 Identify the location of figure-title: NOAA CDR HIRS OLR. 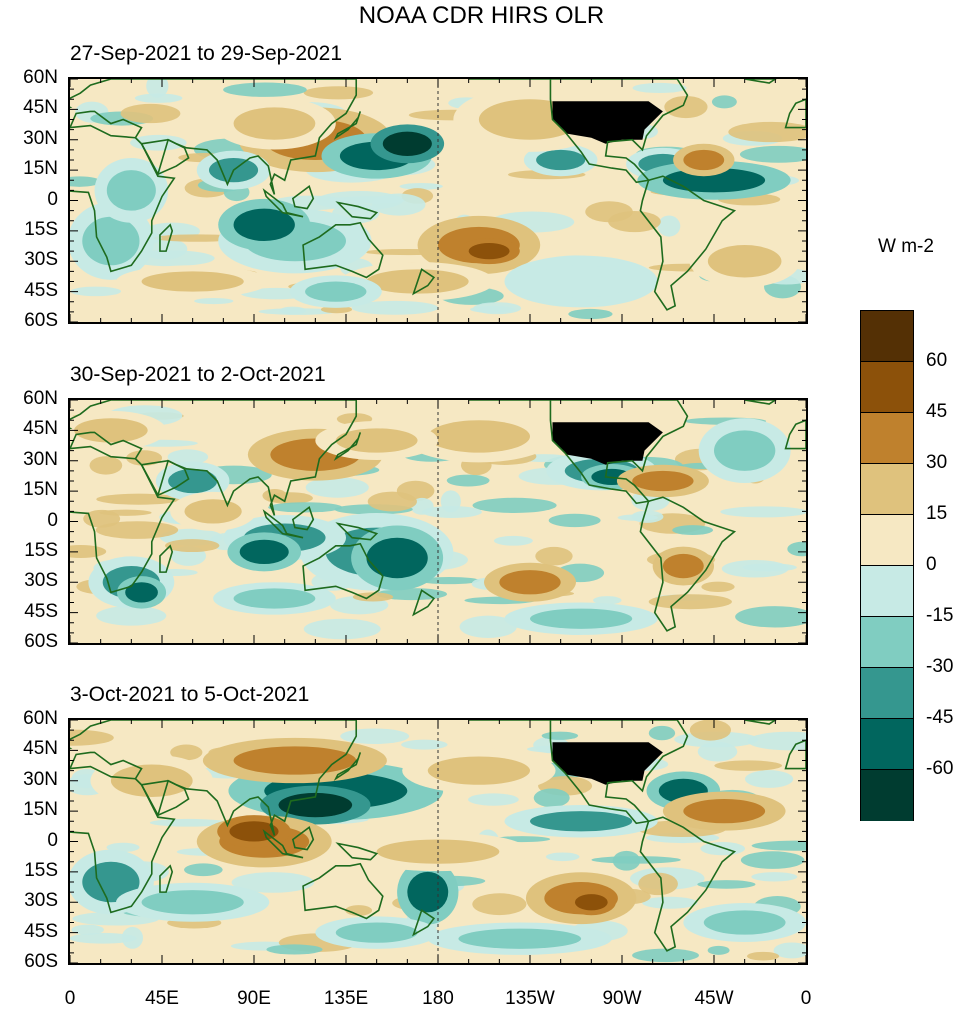
(481, 15).